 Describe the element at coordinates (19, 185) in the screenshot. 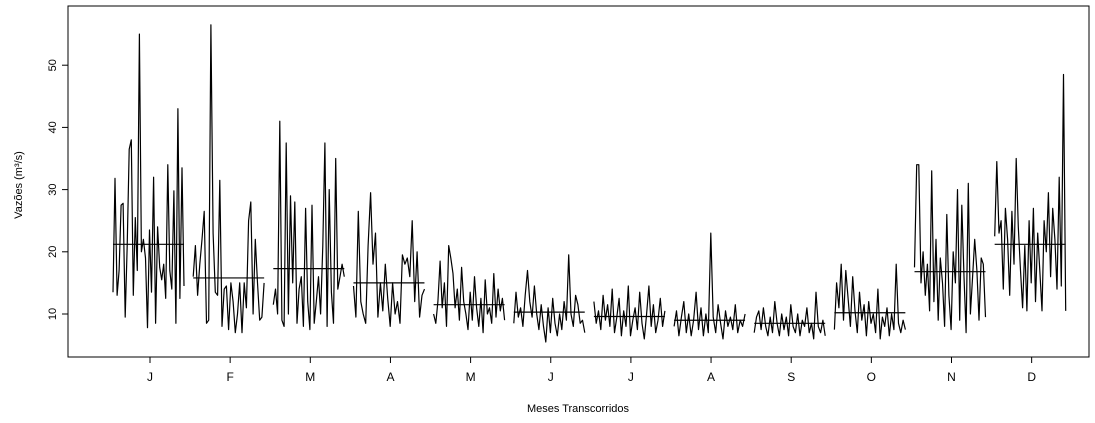

I see `y-axis-label: Vazões (m³/s)` at that location.